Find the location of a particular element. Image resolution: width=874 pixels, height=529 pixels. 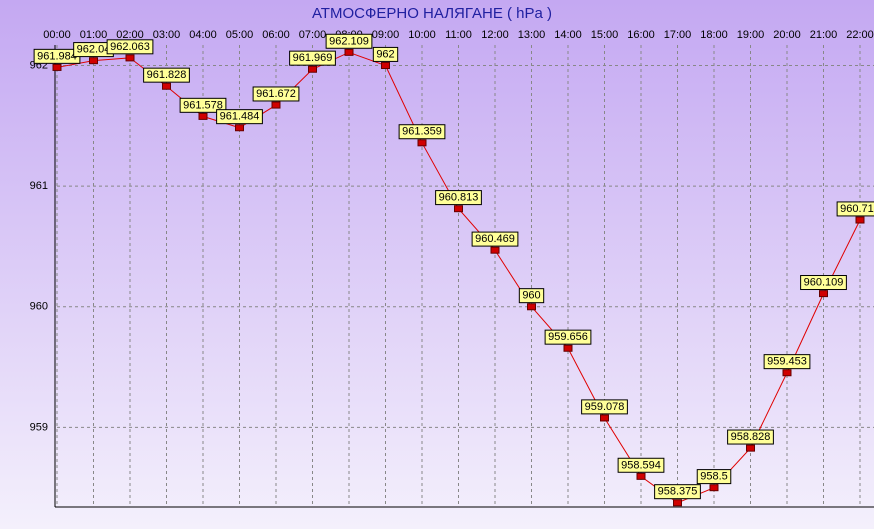

data-label: 958.5 is located at coordinates (714, 477).